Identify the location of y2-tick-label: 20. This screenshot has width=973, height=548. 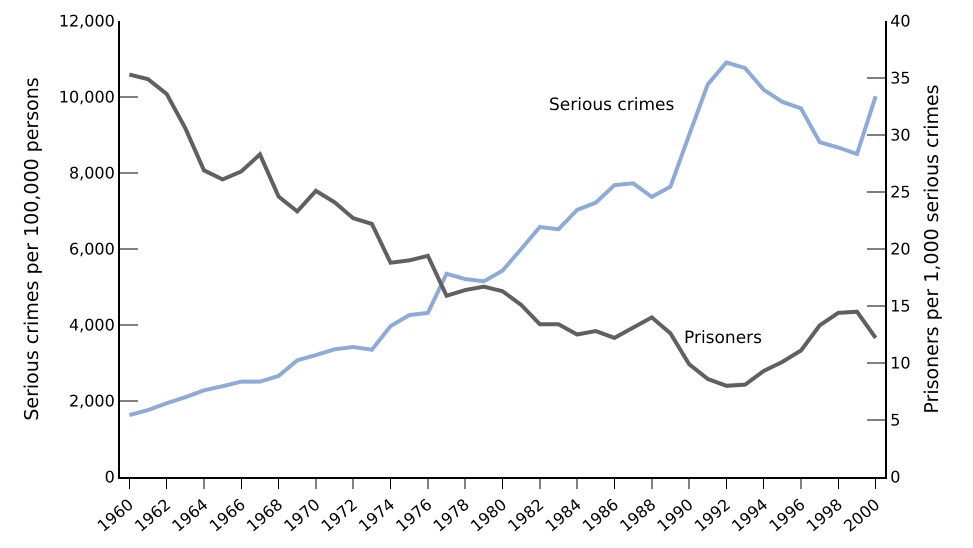
(900, 249).